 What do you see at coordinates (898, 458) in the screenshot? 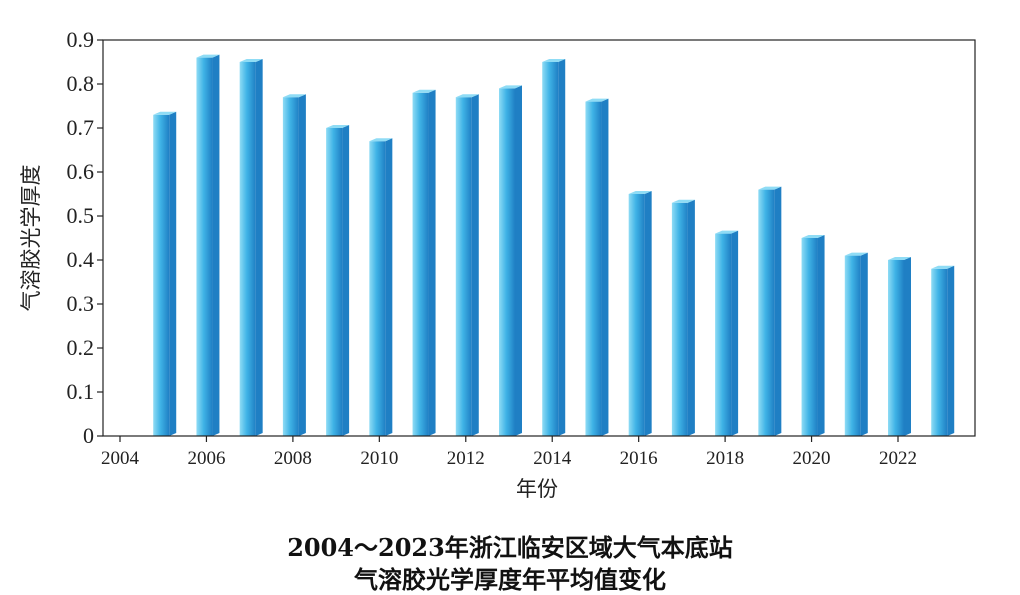
I see `x-tick-label: 2022` at bounding box center [898, 458].